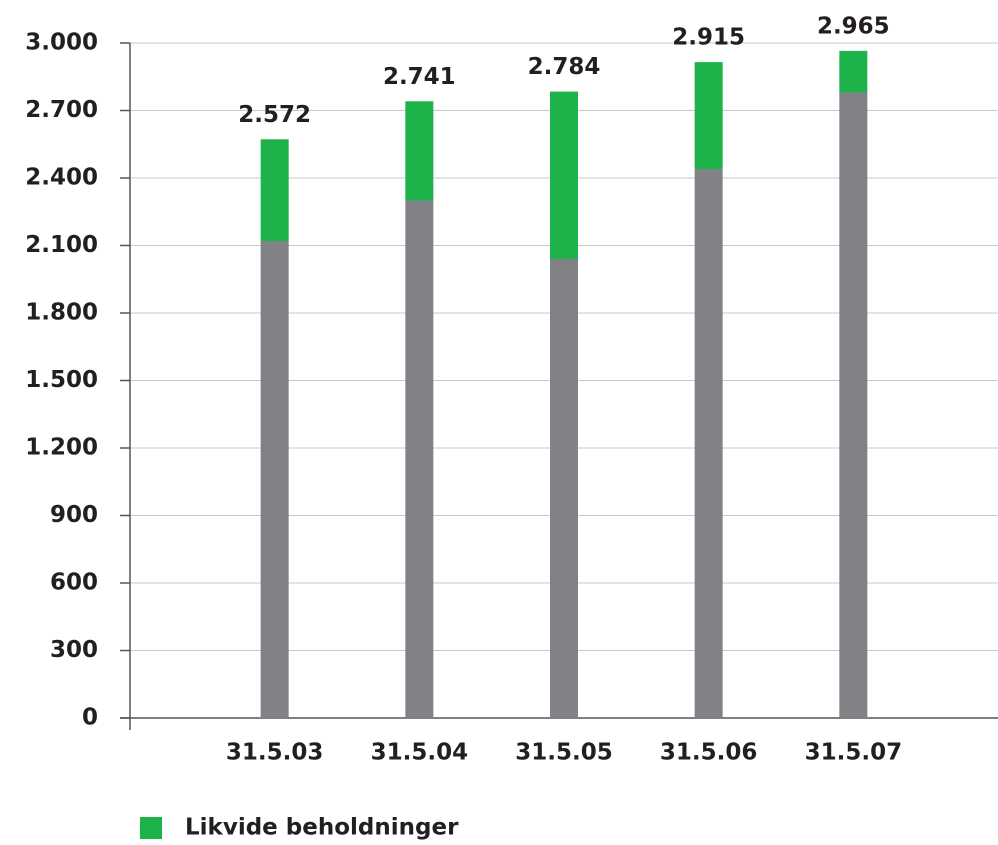  I want to click on total-label: 2.965, so click(853, 26).